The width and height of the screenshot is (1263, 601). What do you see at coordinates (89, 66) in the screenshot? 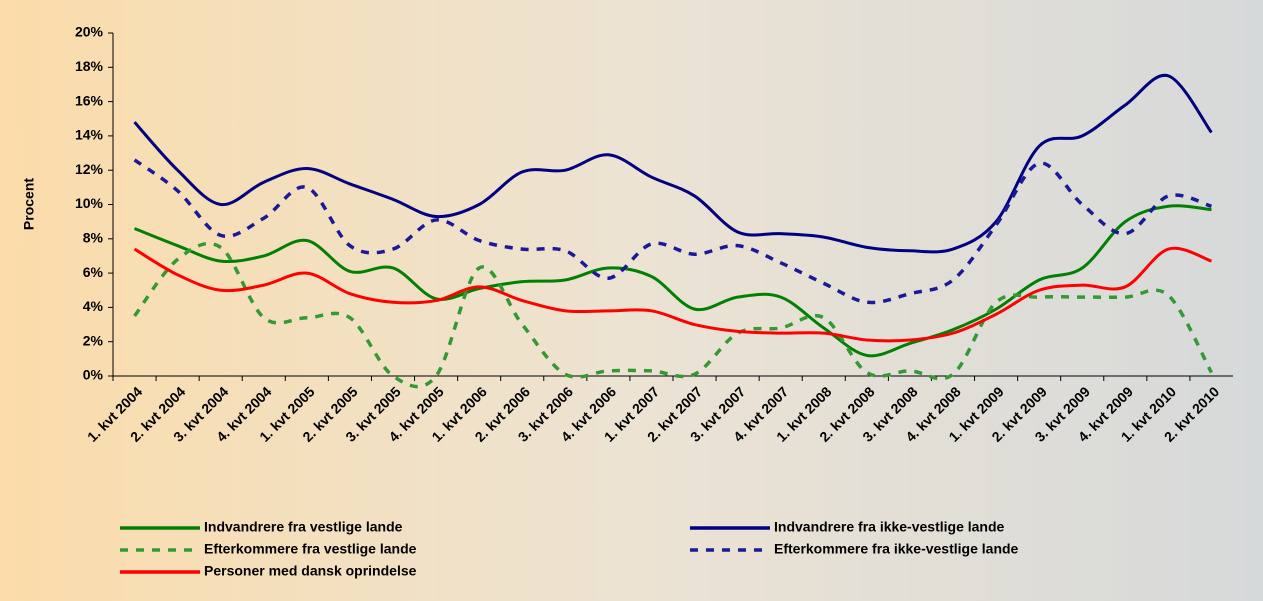
I see `y-tick-label: 18%` at bounding box center [89, 66].